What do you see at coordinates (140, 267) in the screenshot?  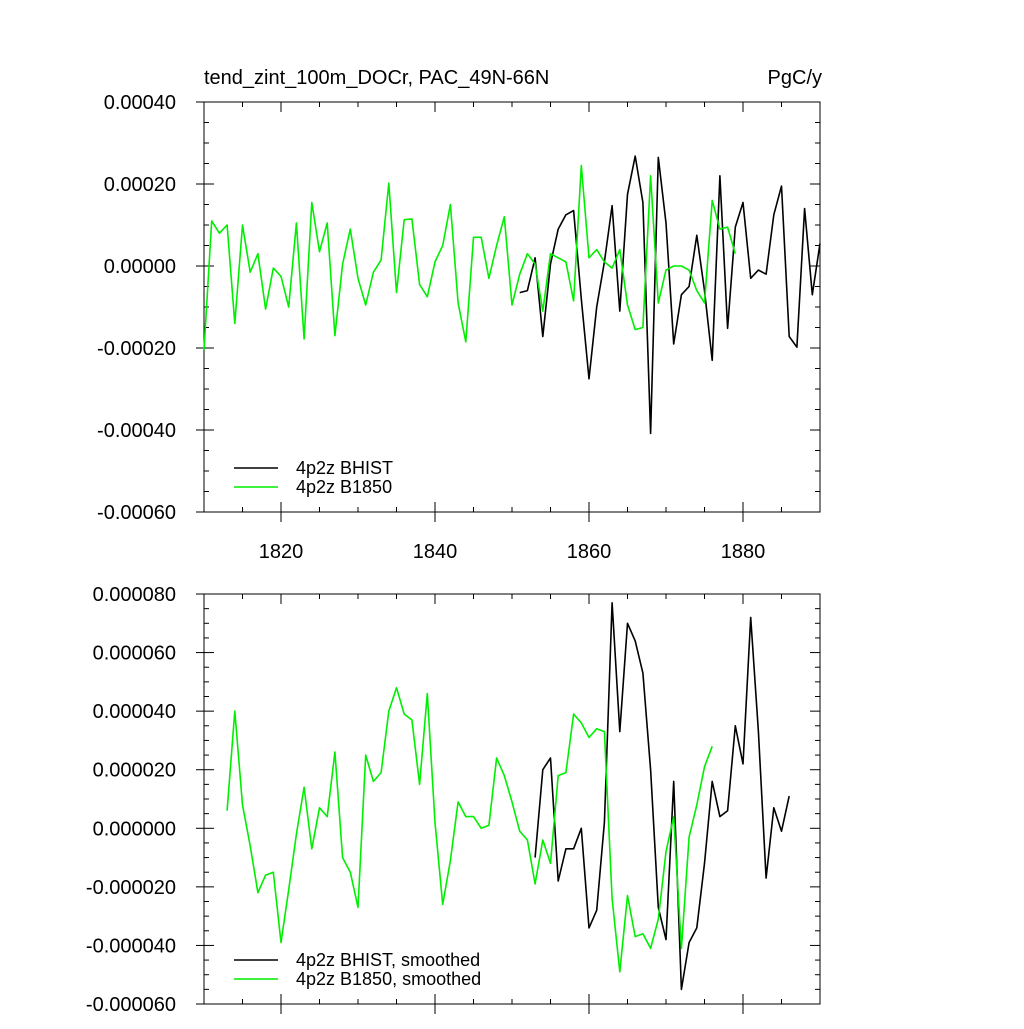 I see `top-y-tick-label: 0.00000` at bounding box center [140, 267].